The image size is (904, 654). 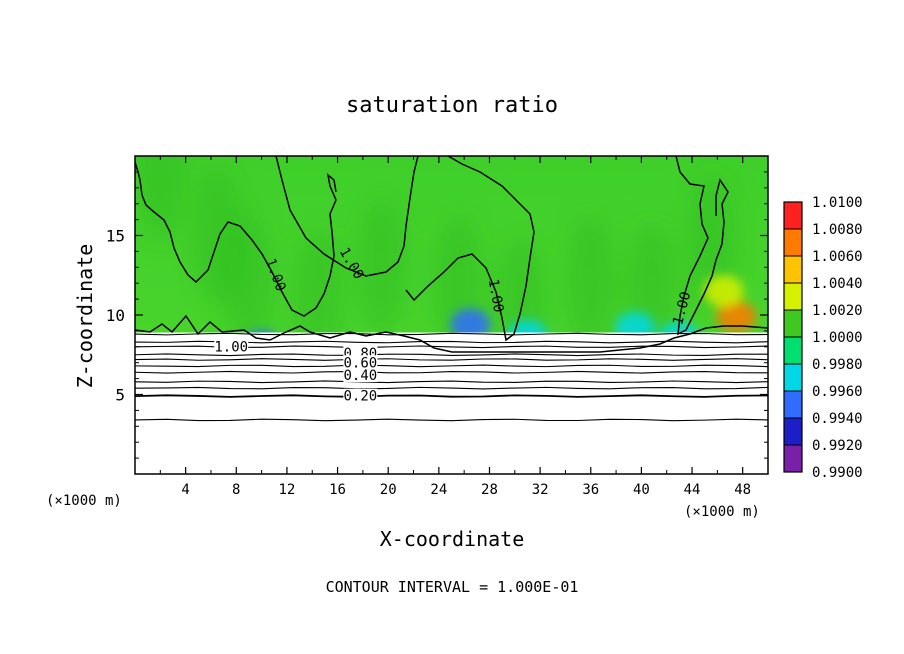 I want to click on colorbar-label-4: 0.9980, so click(x=837, y=365).